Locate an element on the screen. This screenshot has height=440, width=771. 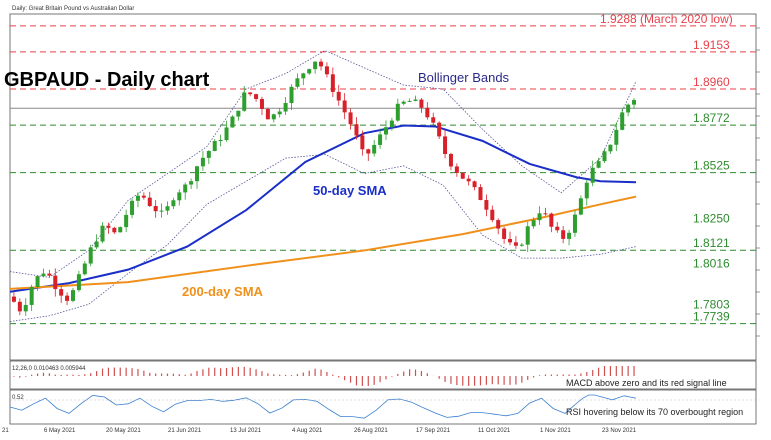
x-tick-label: 17 Sep 2021 is located at coordinates (433, 431).